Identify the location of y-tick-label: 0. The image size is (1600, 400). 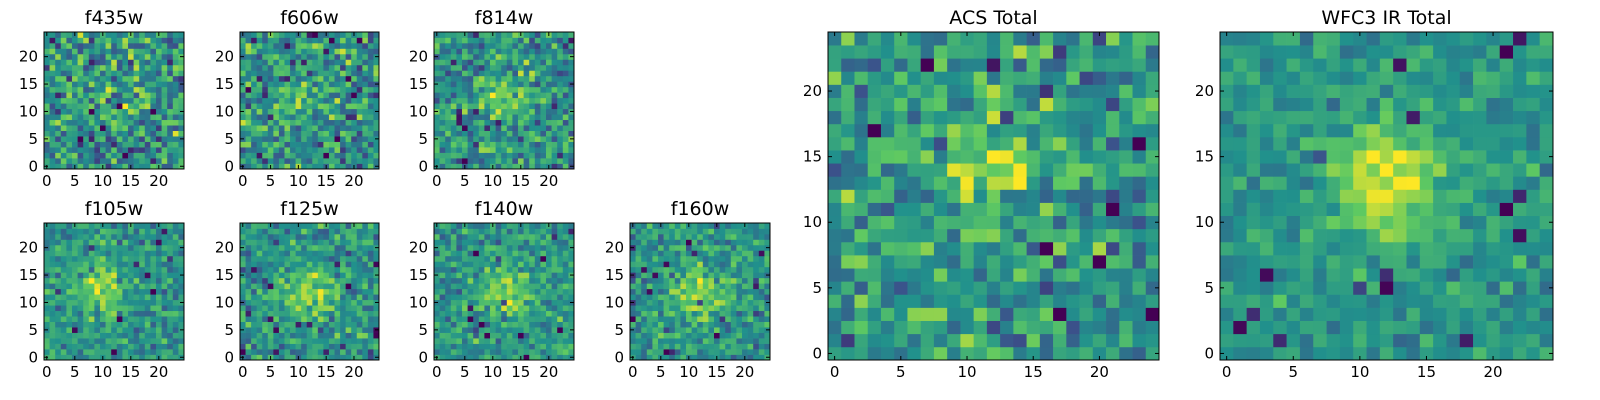
(33, 166).